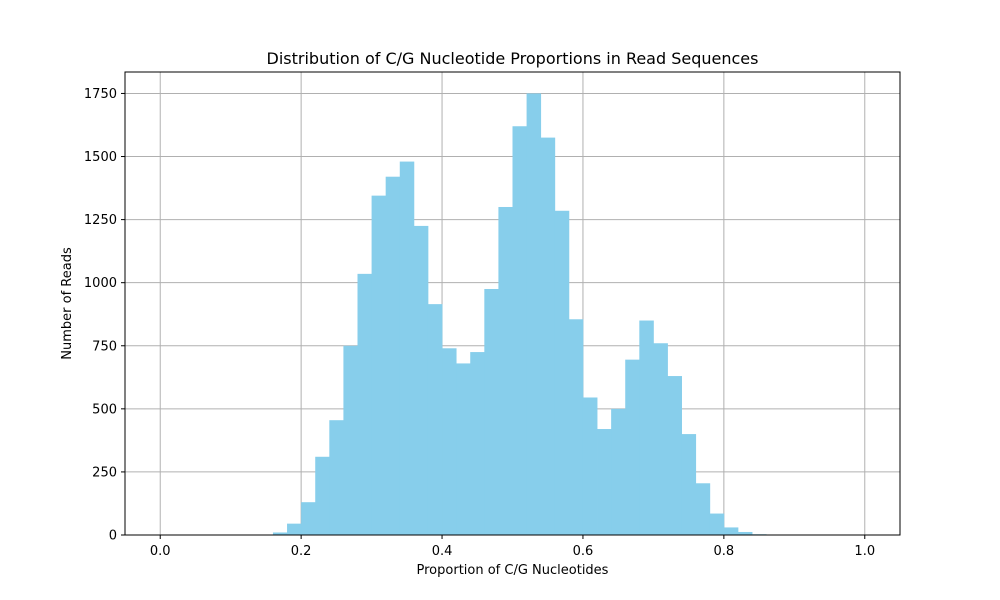 The height and width of the screenshot is (600, 1000). What do you see at coordinates (113, 536) in the screenshot?
I see `y-tick-label: 0` at bounding box center [113, 536].